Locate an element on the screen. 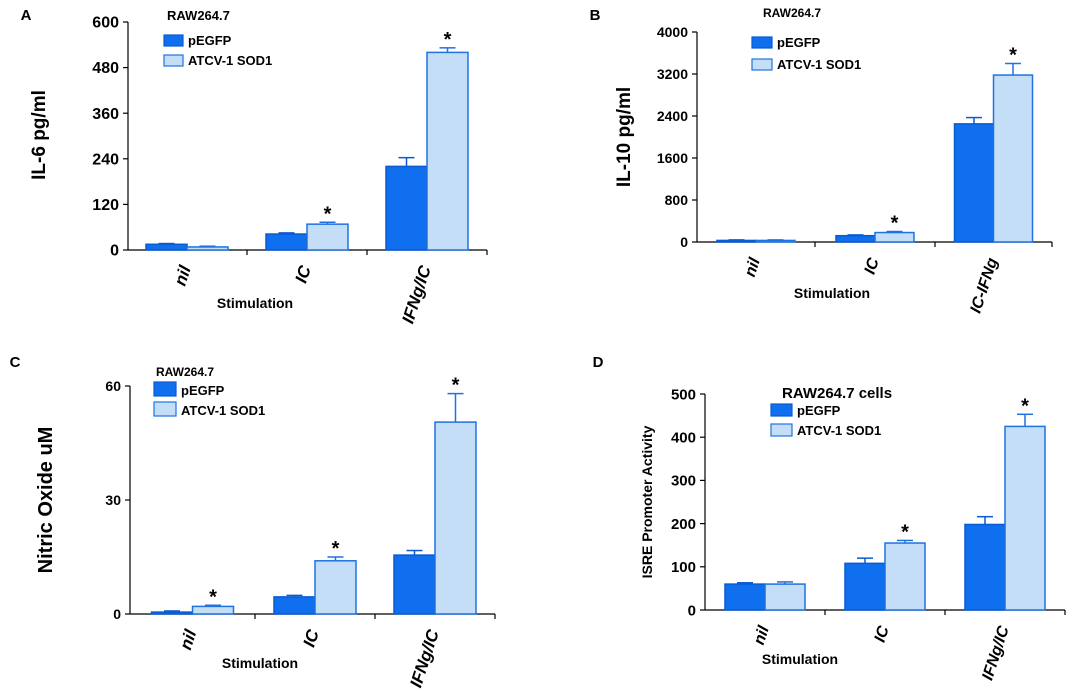 The height and width of the screenshot is (691, 1084). y-tick-label: 400 is located at coordinates (683, 437).